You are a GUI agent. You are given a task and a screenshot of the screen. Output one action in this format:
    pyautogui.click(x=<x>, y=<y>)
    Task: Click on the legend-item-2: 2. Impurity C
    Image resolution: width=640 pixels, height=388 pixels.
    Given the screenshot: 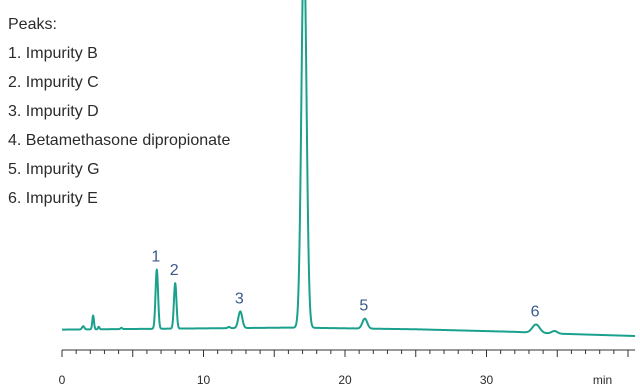 What is the action you would take?
    pyautogui.click(x=53, y=82)
    